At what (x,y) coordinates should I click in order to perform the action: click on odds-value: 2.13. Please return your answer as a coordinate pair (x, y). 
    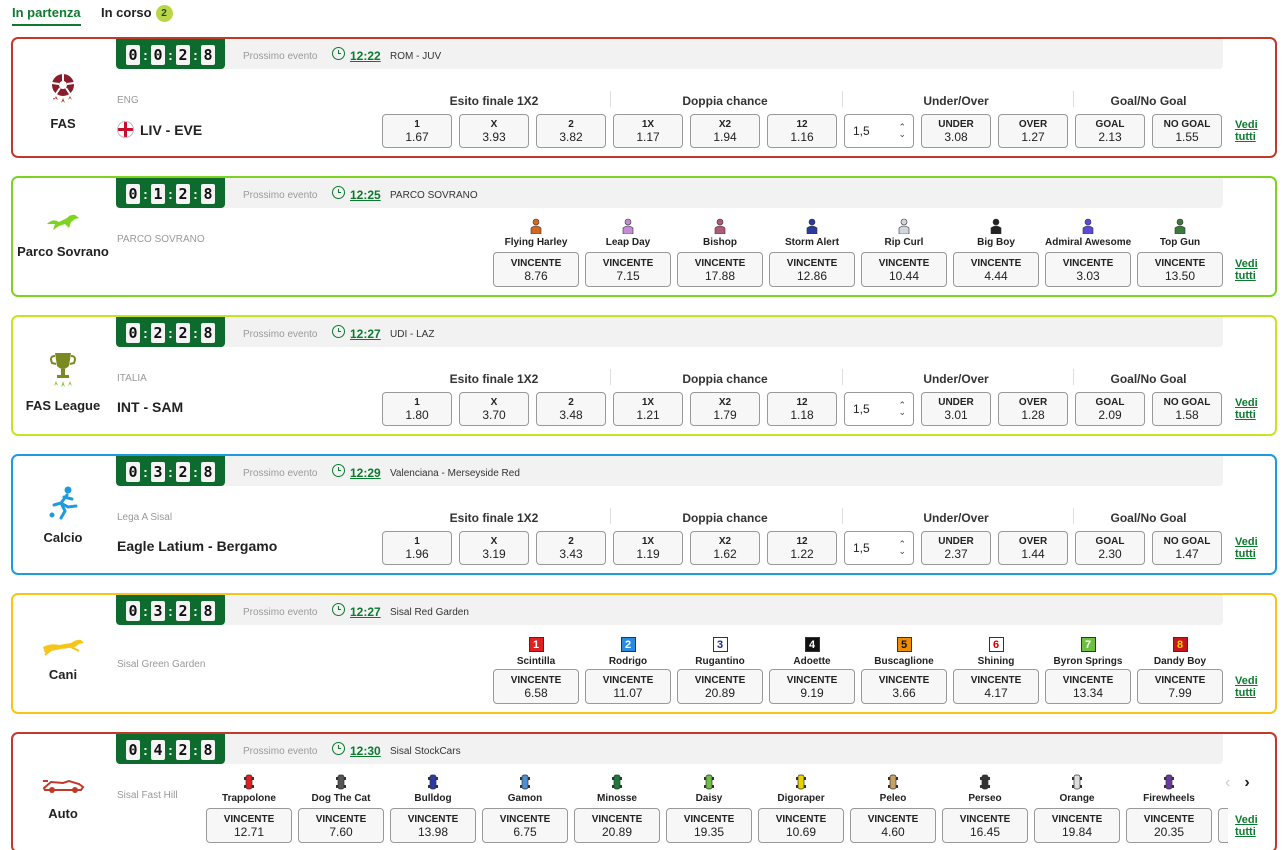
    Looking at the image, I should click on (1110, 137).